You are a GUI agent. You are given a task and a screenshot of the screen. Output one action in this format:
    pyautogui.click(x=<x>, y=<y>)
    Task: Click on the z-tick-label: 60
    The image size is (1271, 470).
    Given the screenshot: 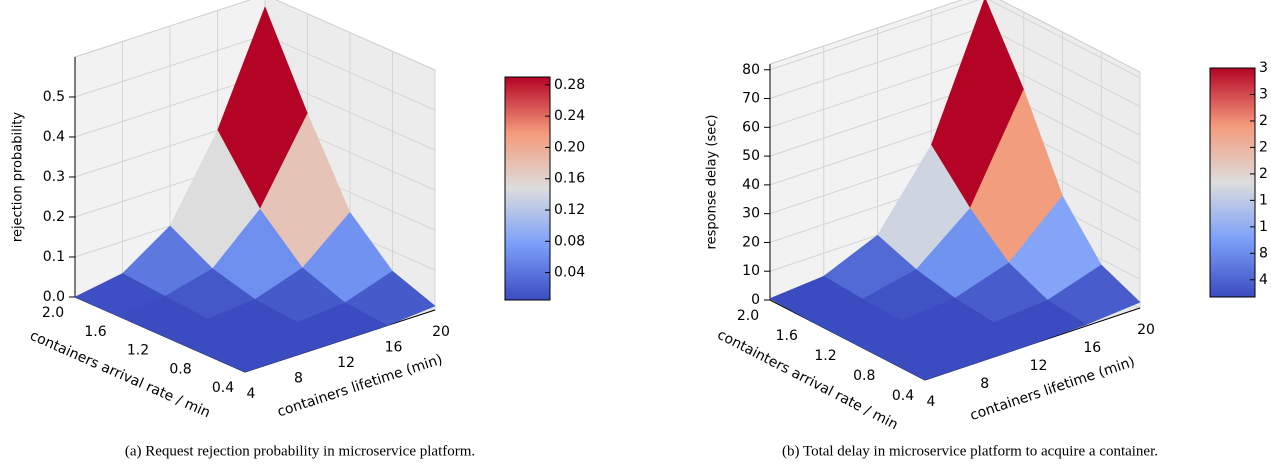 What is the action you would take?
    pyautogui.click(x=751, y=127)
    